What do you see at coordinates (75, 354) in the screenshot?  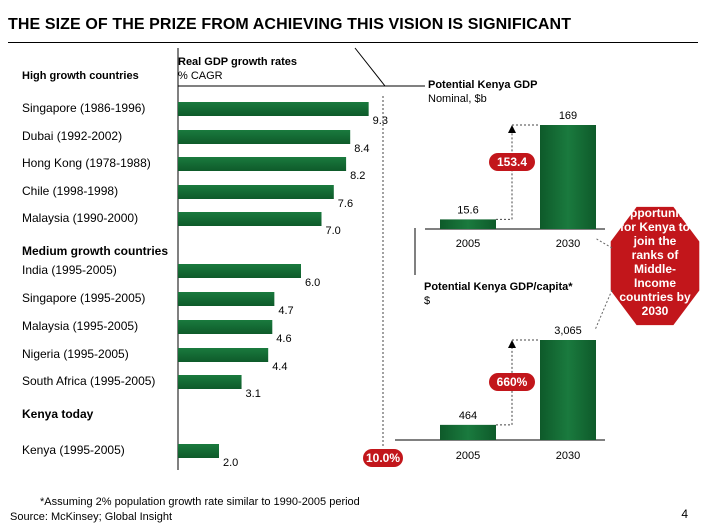 I see `row-label: Nigeria (1995-2005)` at bounding box center [75, 354].